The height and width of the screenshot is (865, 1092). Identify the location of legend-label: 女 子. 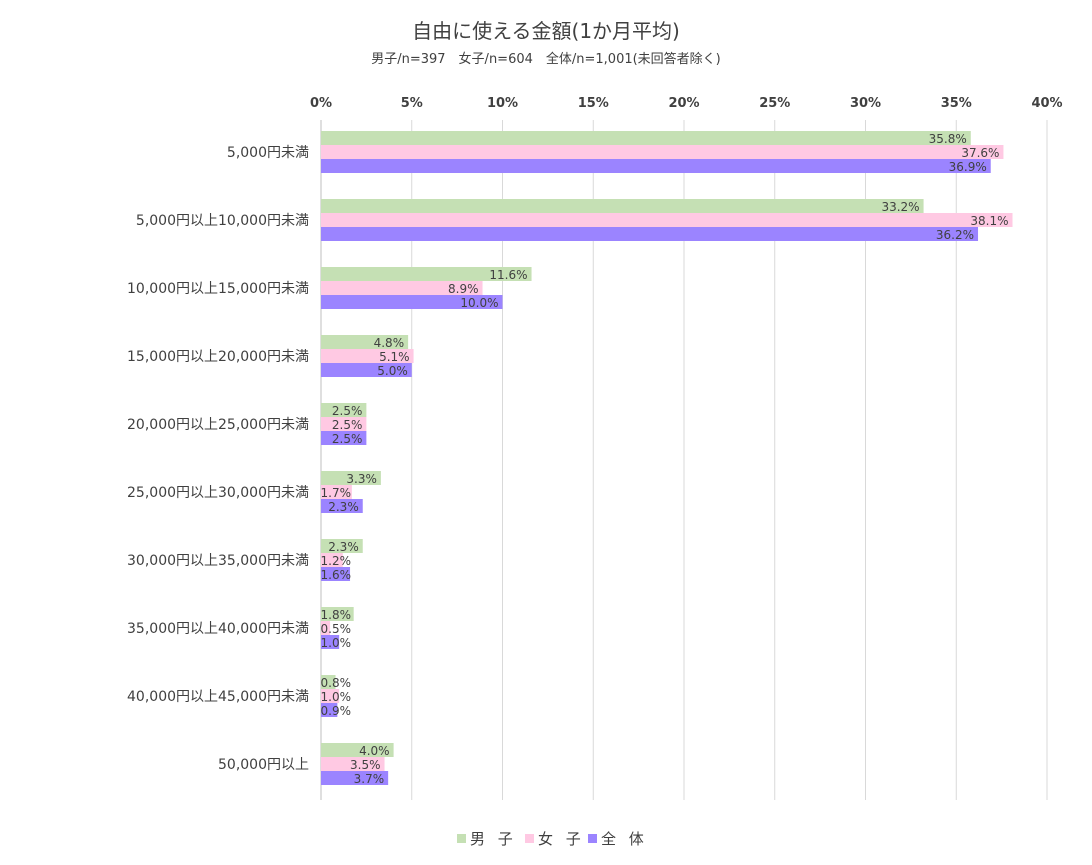
(561, 839).